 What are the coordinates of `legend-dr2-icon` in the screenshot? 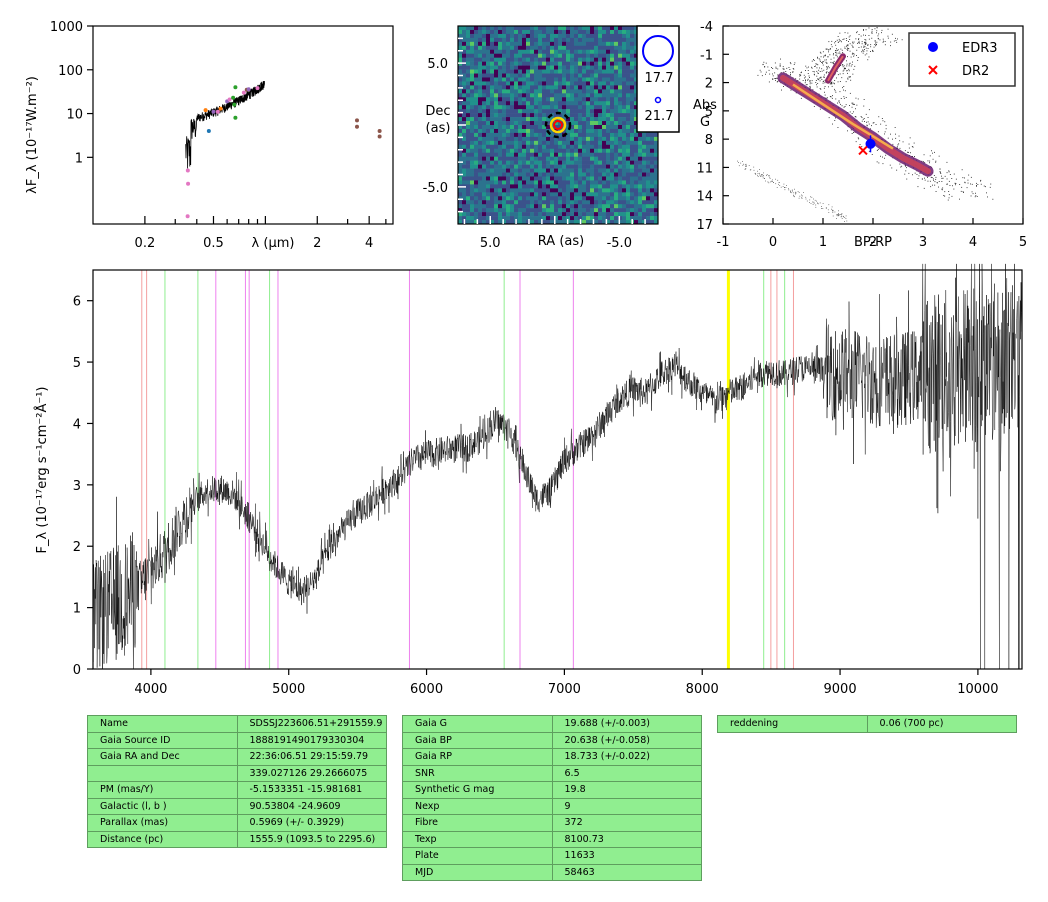 It's located at (933, 70).